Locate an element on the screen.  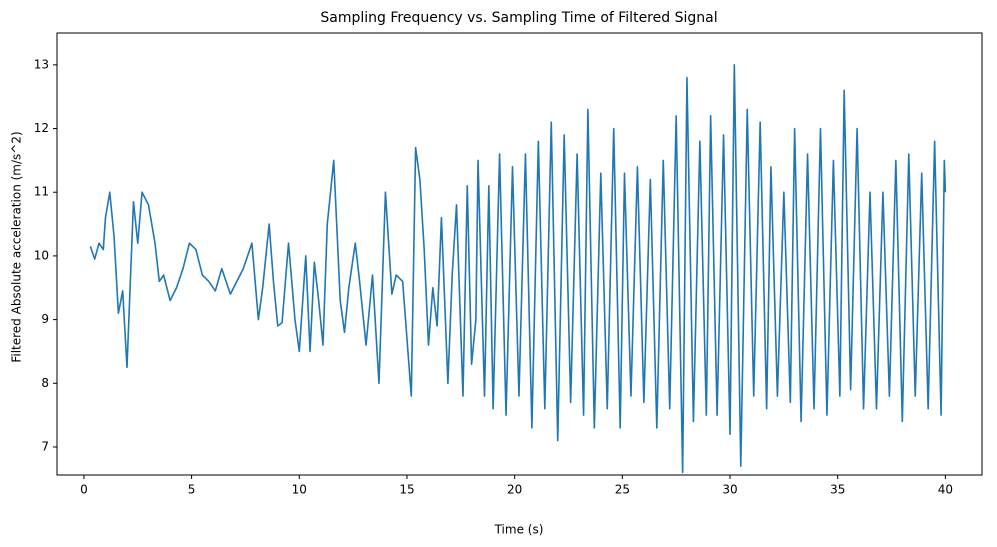
y-tick-label: 13 is located at coordinates (41, 64).